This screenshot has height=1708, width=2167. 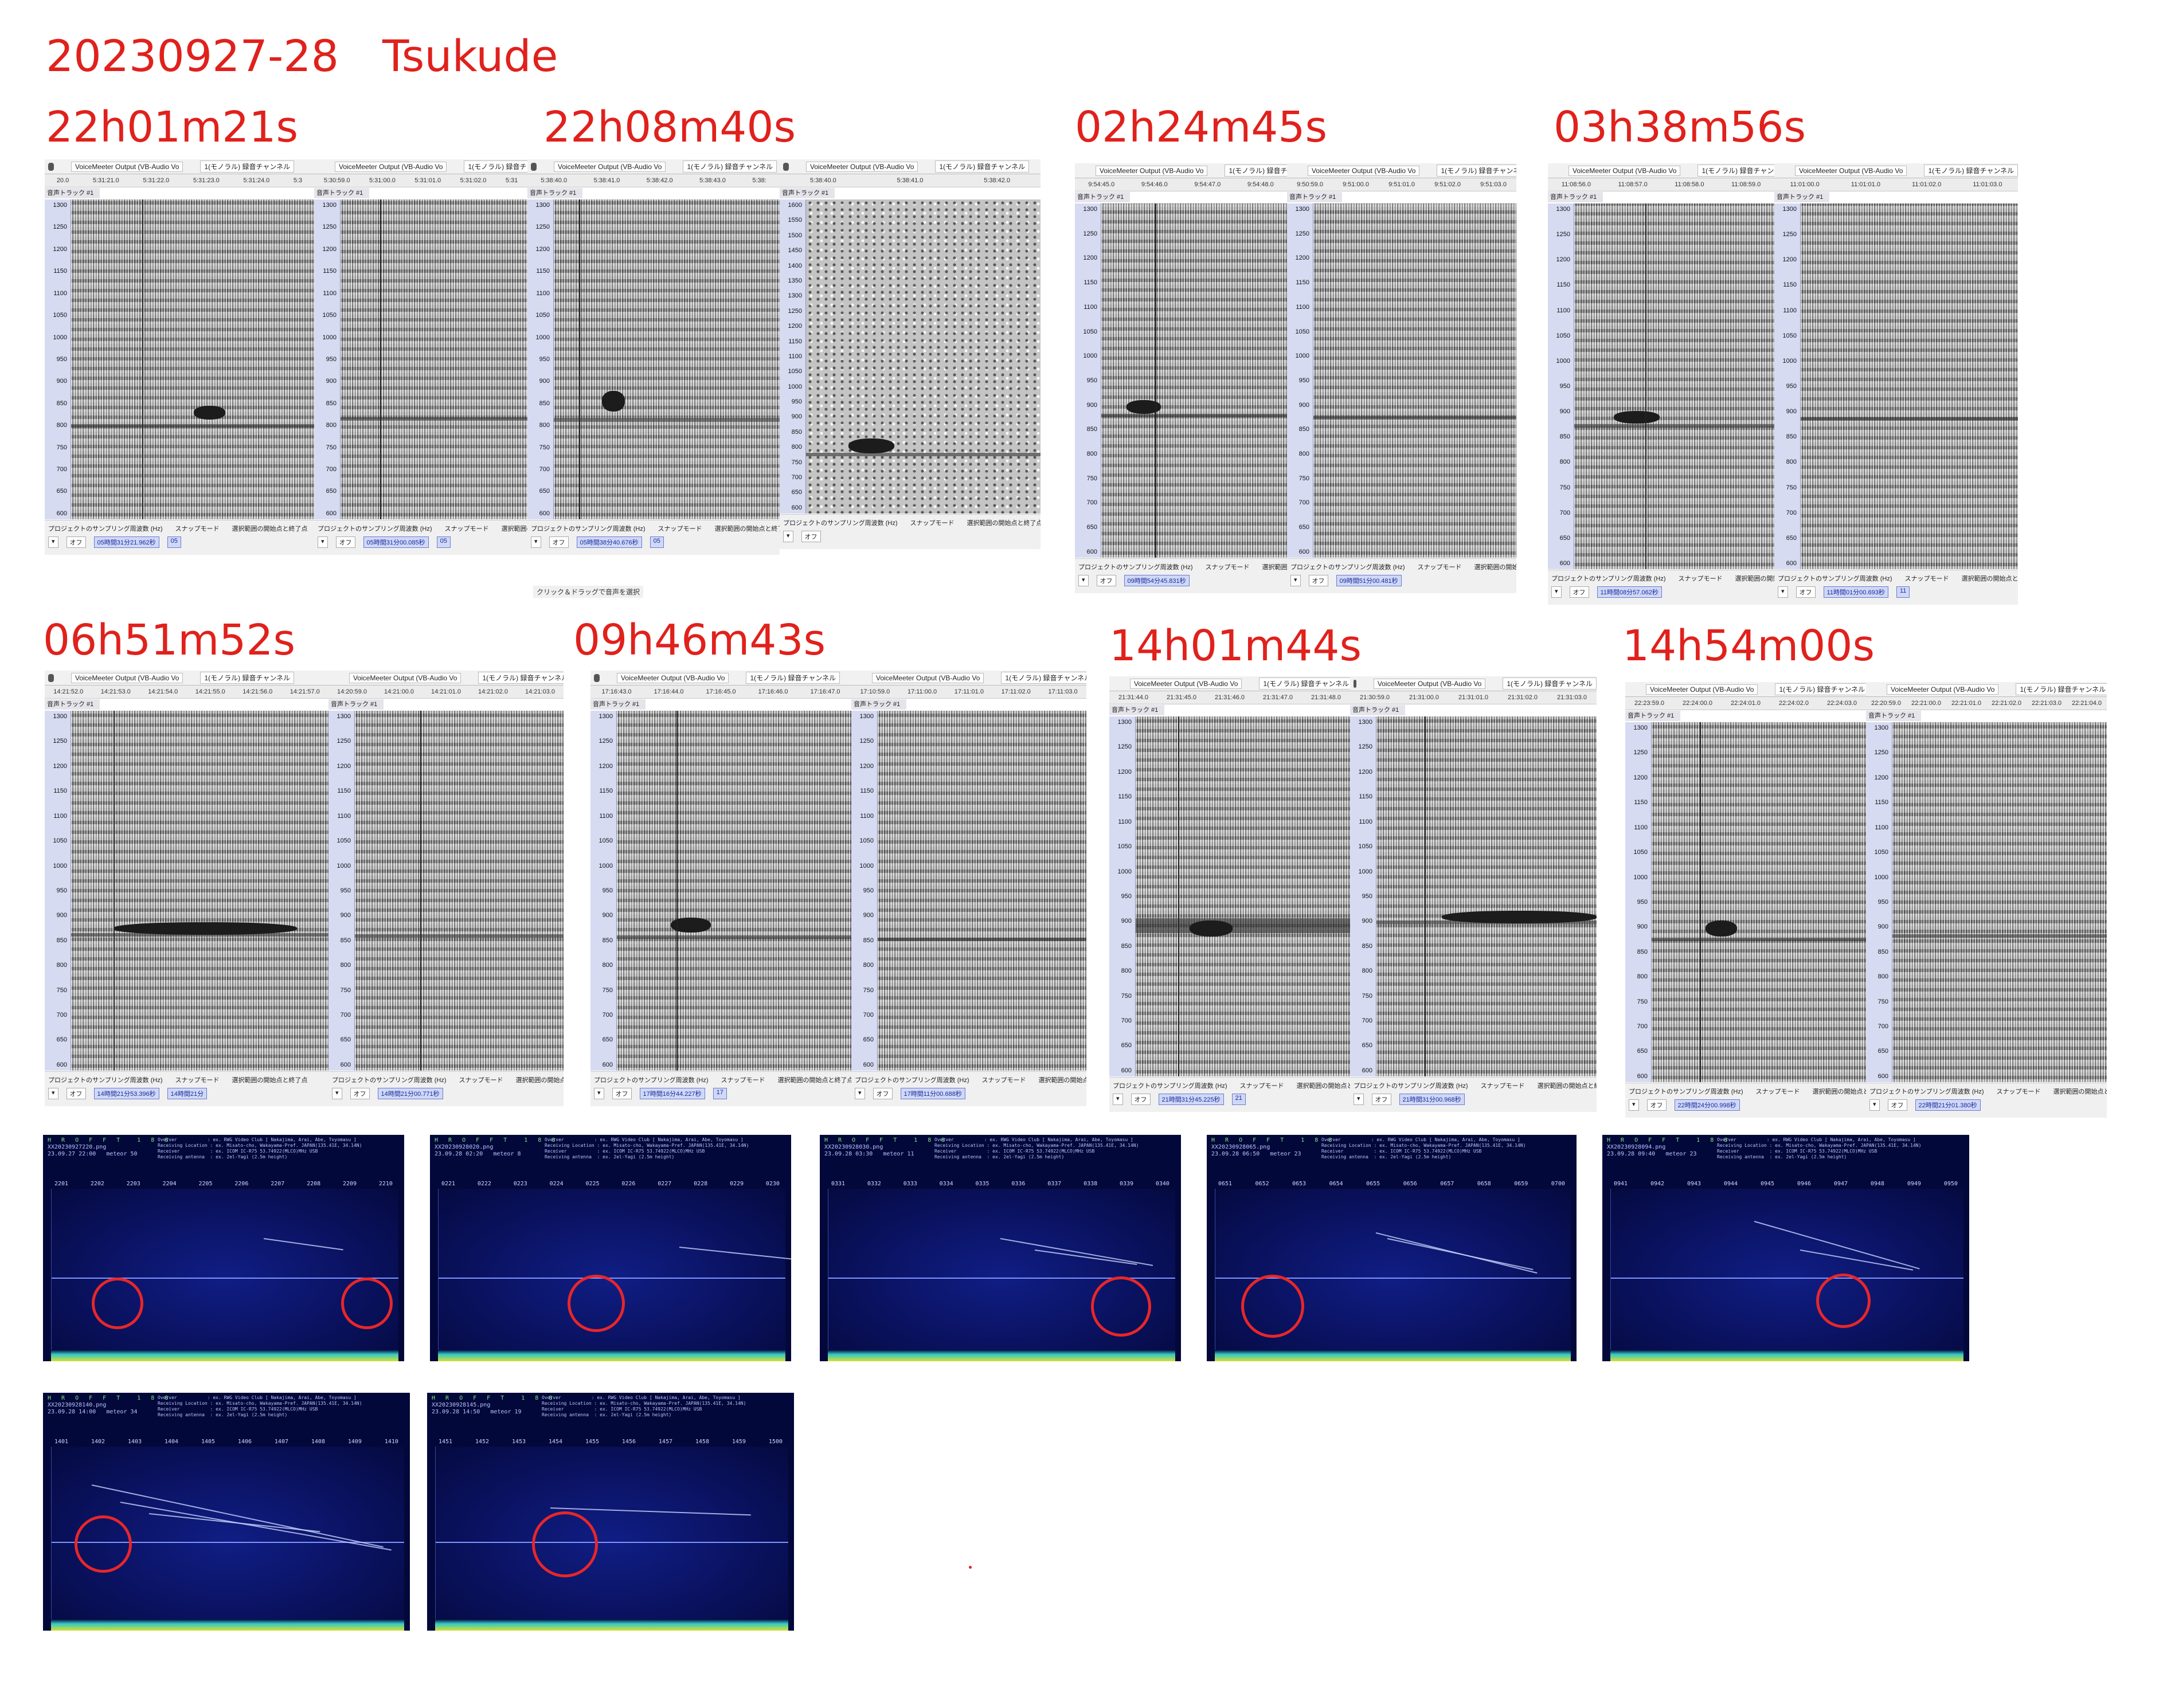 I want to click on selection-start-time: 05時間38分40.676秒, so click(x=609, y=542).